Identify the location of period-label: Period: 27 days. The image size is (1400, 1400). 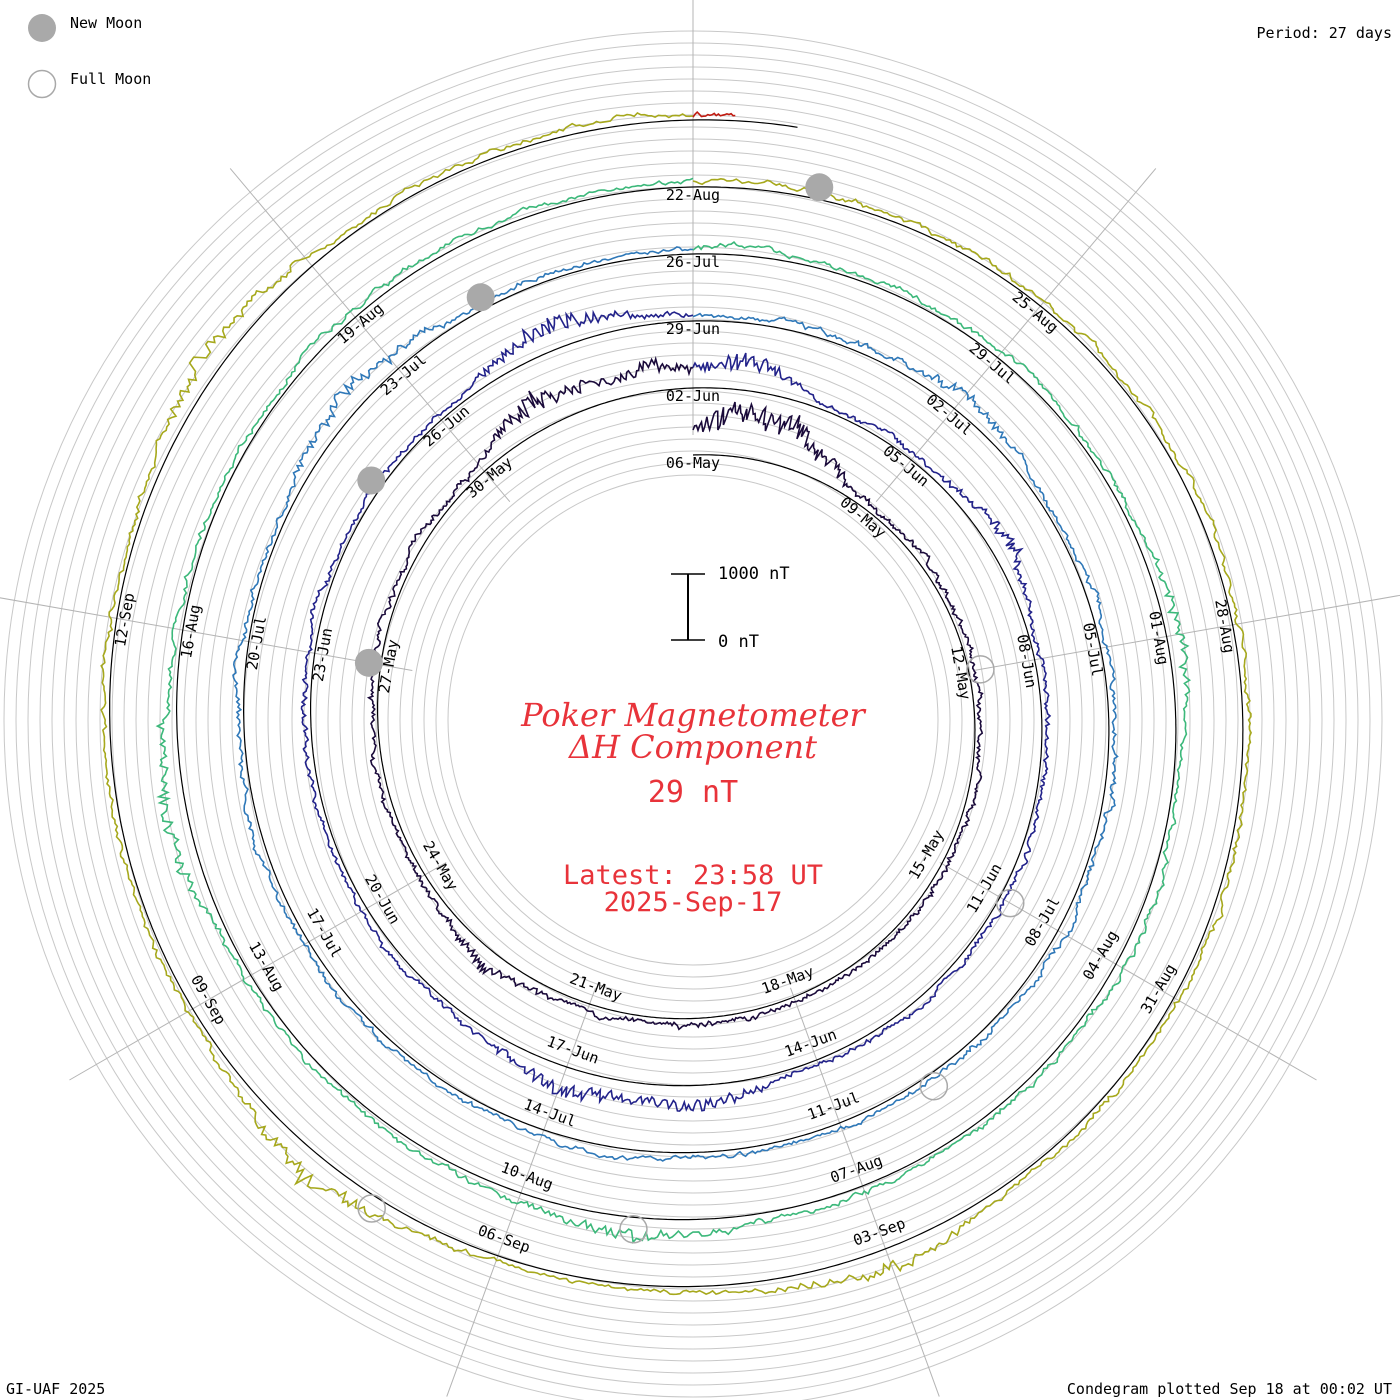
(1324, 33).